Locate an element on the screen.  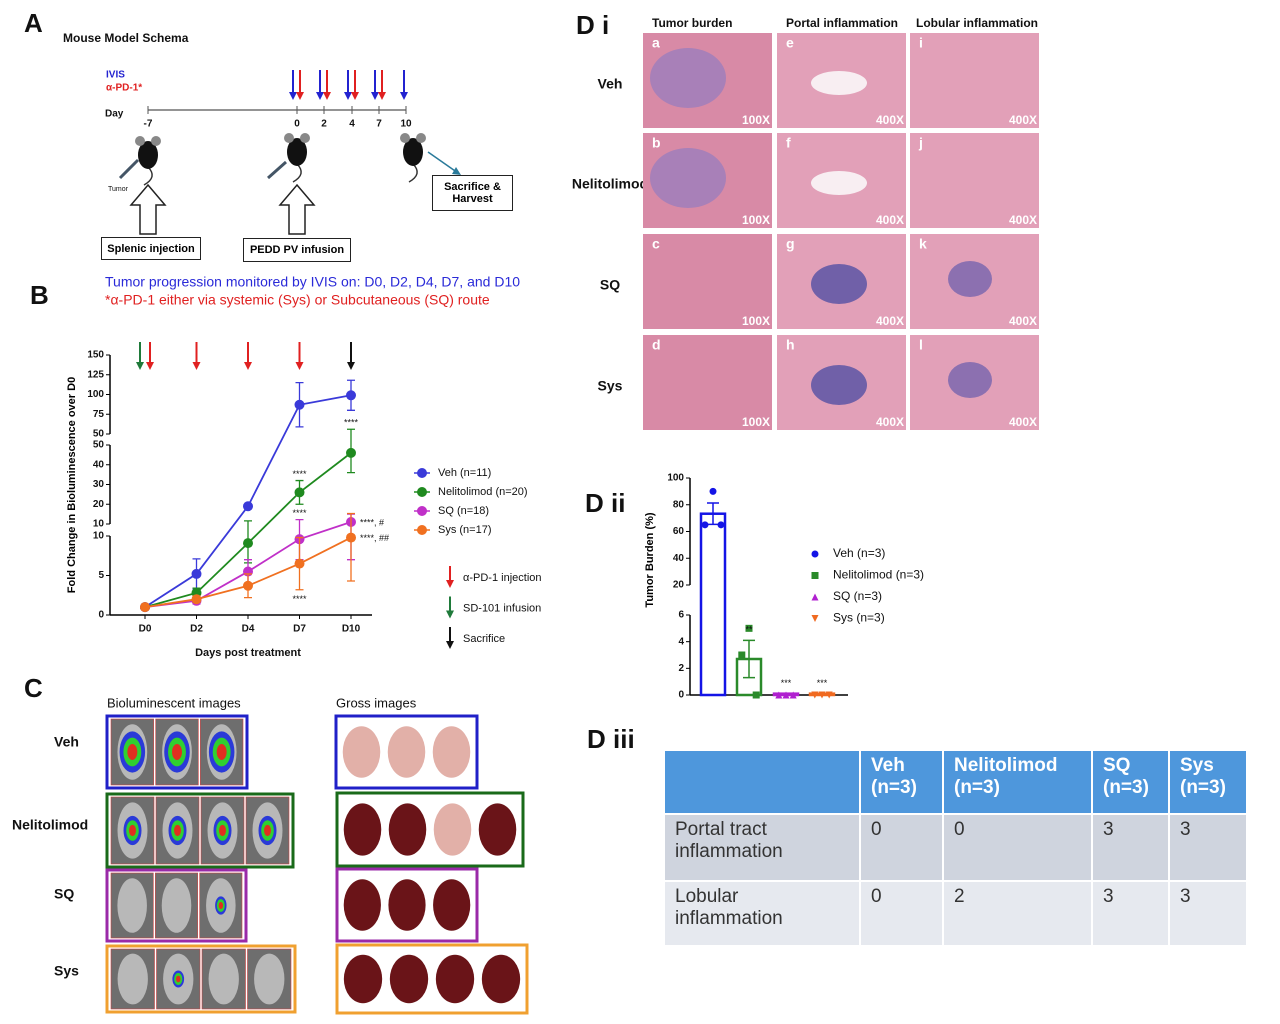
legend-label: Veh (n=11) is located at coordinates (464, 473).